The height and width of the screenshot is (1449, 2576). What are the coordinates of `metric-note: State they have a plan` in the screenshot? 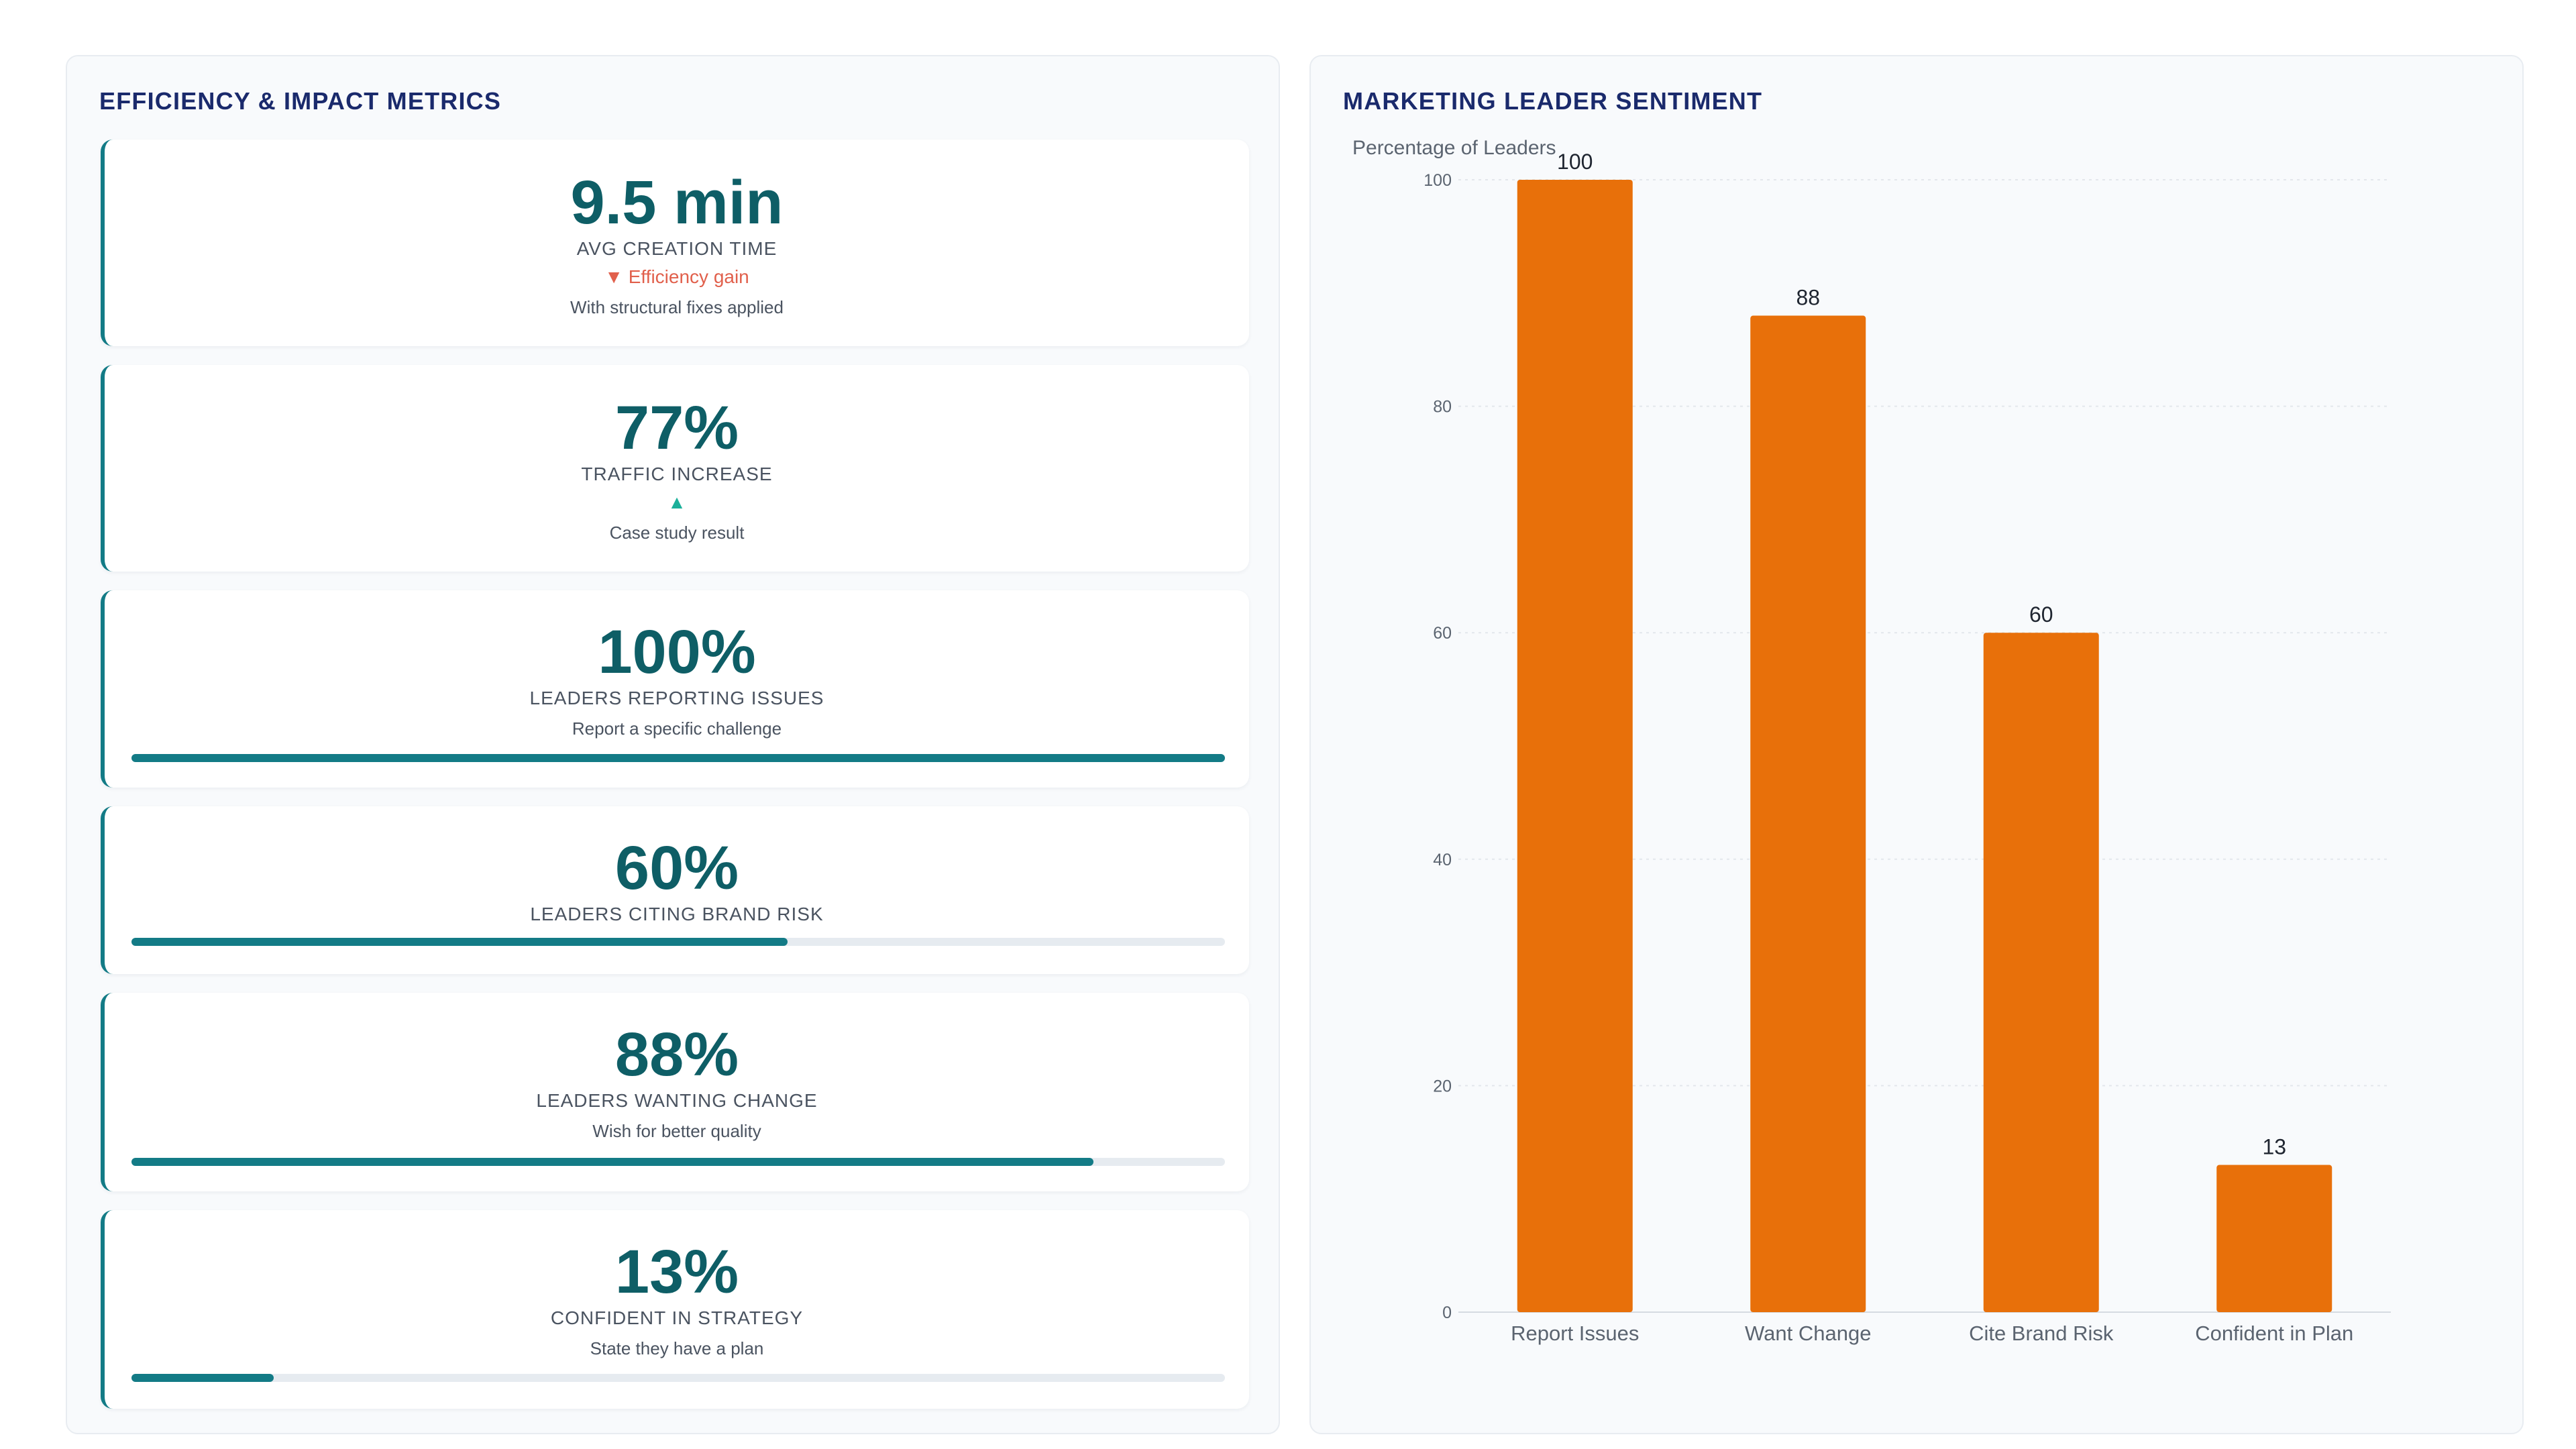 It's located at (677, 1348).